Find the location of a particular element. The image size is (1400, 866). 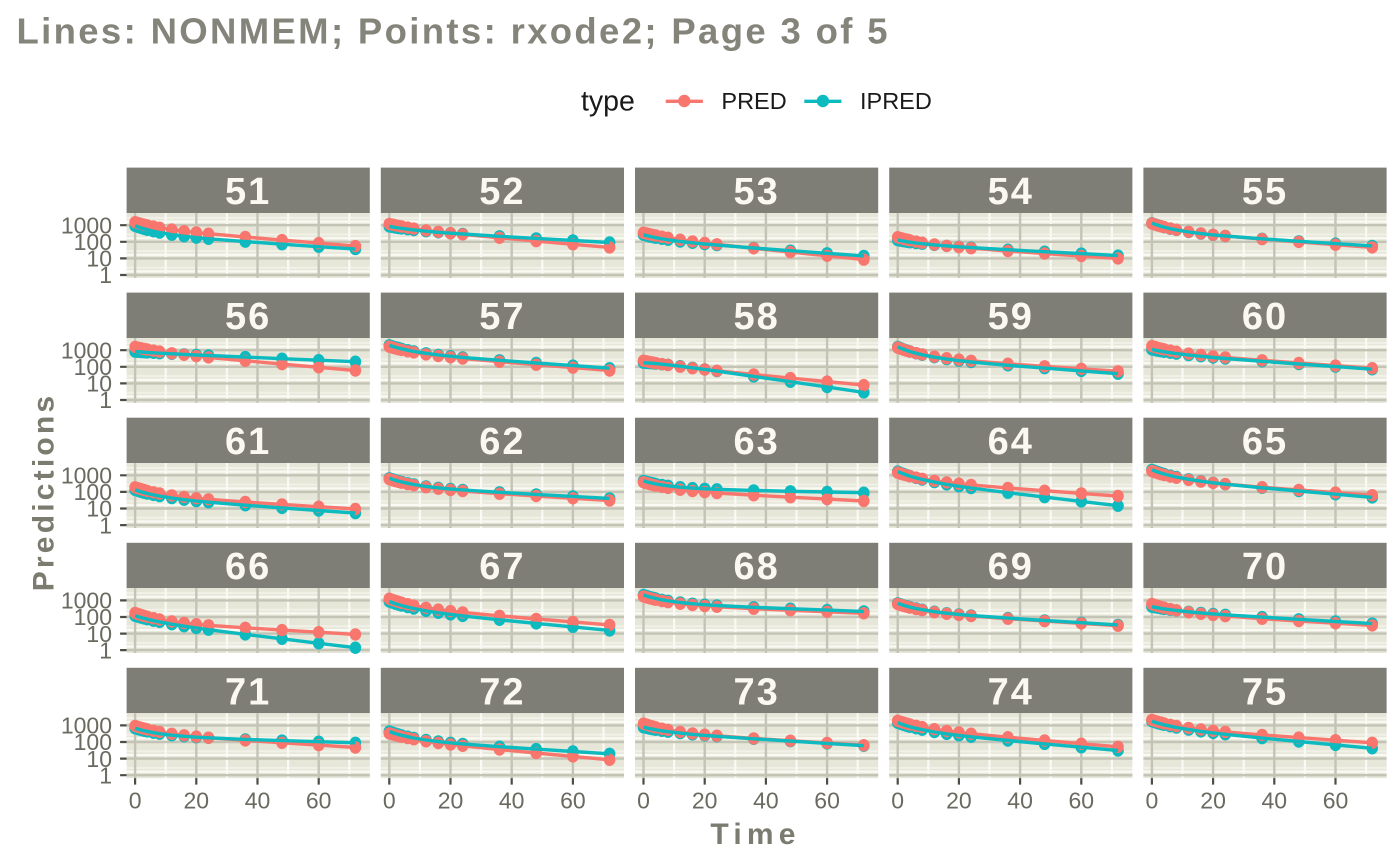

svg-text: 61 is located at coordinates (248, 442).